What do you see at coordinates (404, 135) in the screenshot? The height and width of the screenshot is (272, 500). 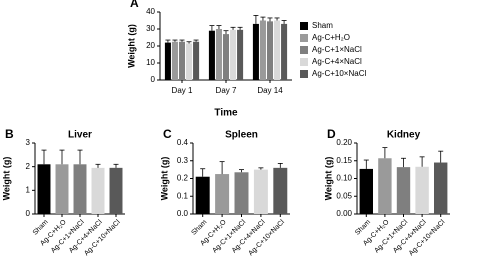 I see `panel-title: Kidney` at bounding box center [404, 135].